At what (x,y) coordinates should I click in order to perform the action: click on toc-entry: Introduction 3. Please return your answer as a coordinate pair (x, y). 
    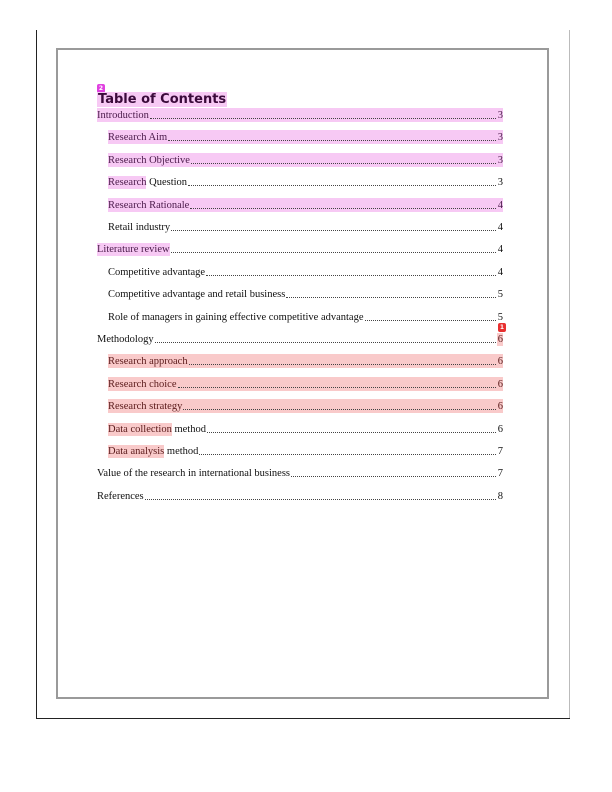
    Looking at the image, I should click on (300, 115).